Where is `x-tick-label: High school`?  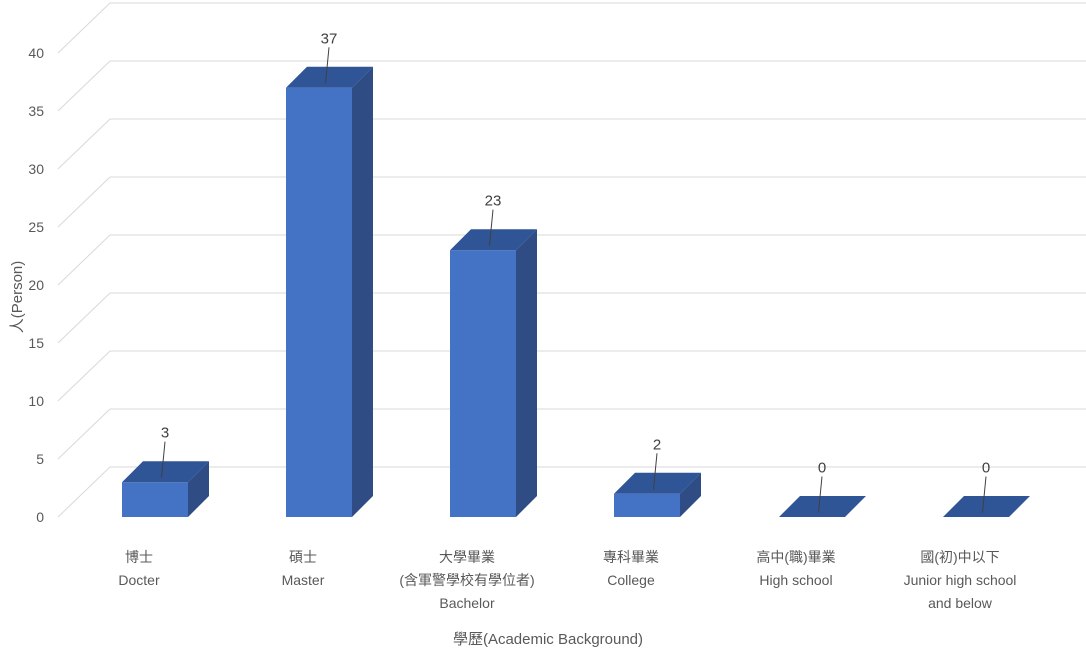 x-tick-label: High school is located at coordinates (795, 580).